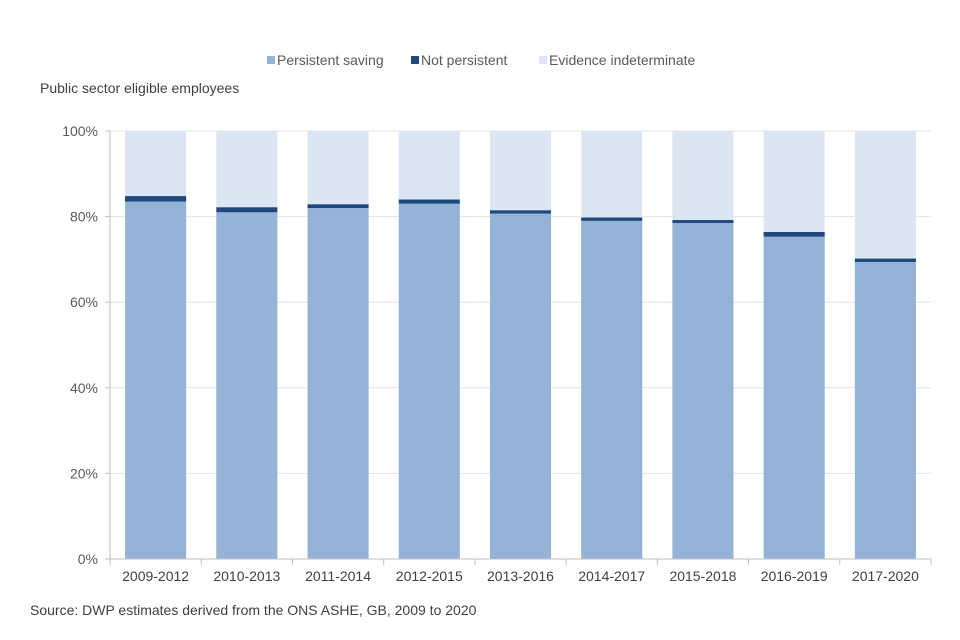 This screenshot has width=960, height=640. What do you see at coordinates (794, 397) in the screenshot?
I see `bar-persistent-saving-2016-2019` at bounding box center [794, 397].